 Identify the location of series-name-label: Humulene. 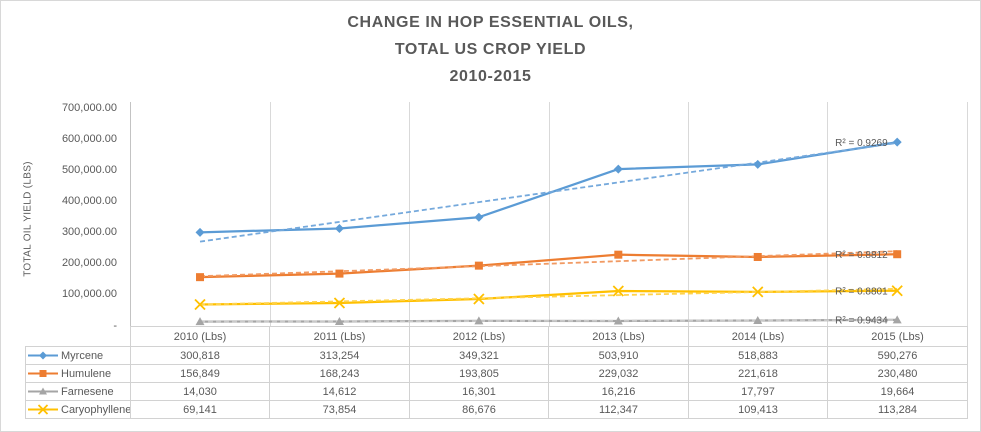
(86, 373).